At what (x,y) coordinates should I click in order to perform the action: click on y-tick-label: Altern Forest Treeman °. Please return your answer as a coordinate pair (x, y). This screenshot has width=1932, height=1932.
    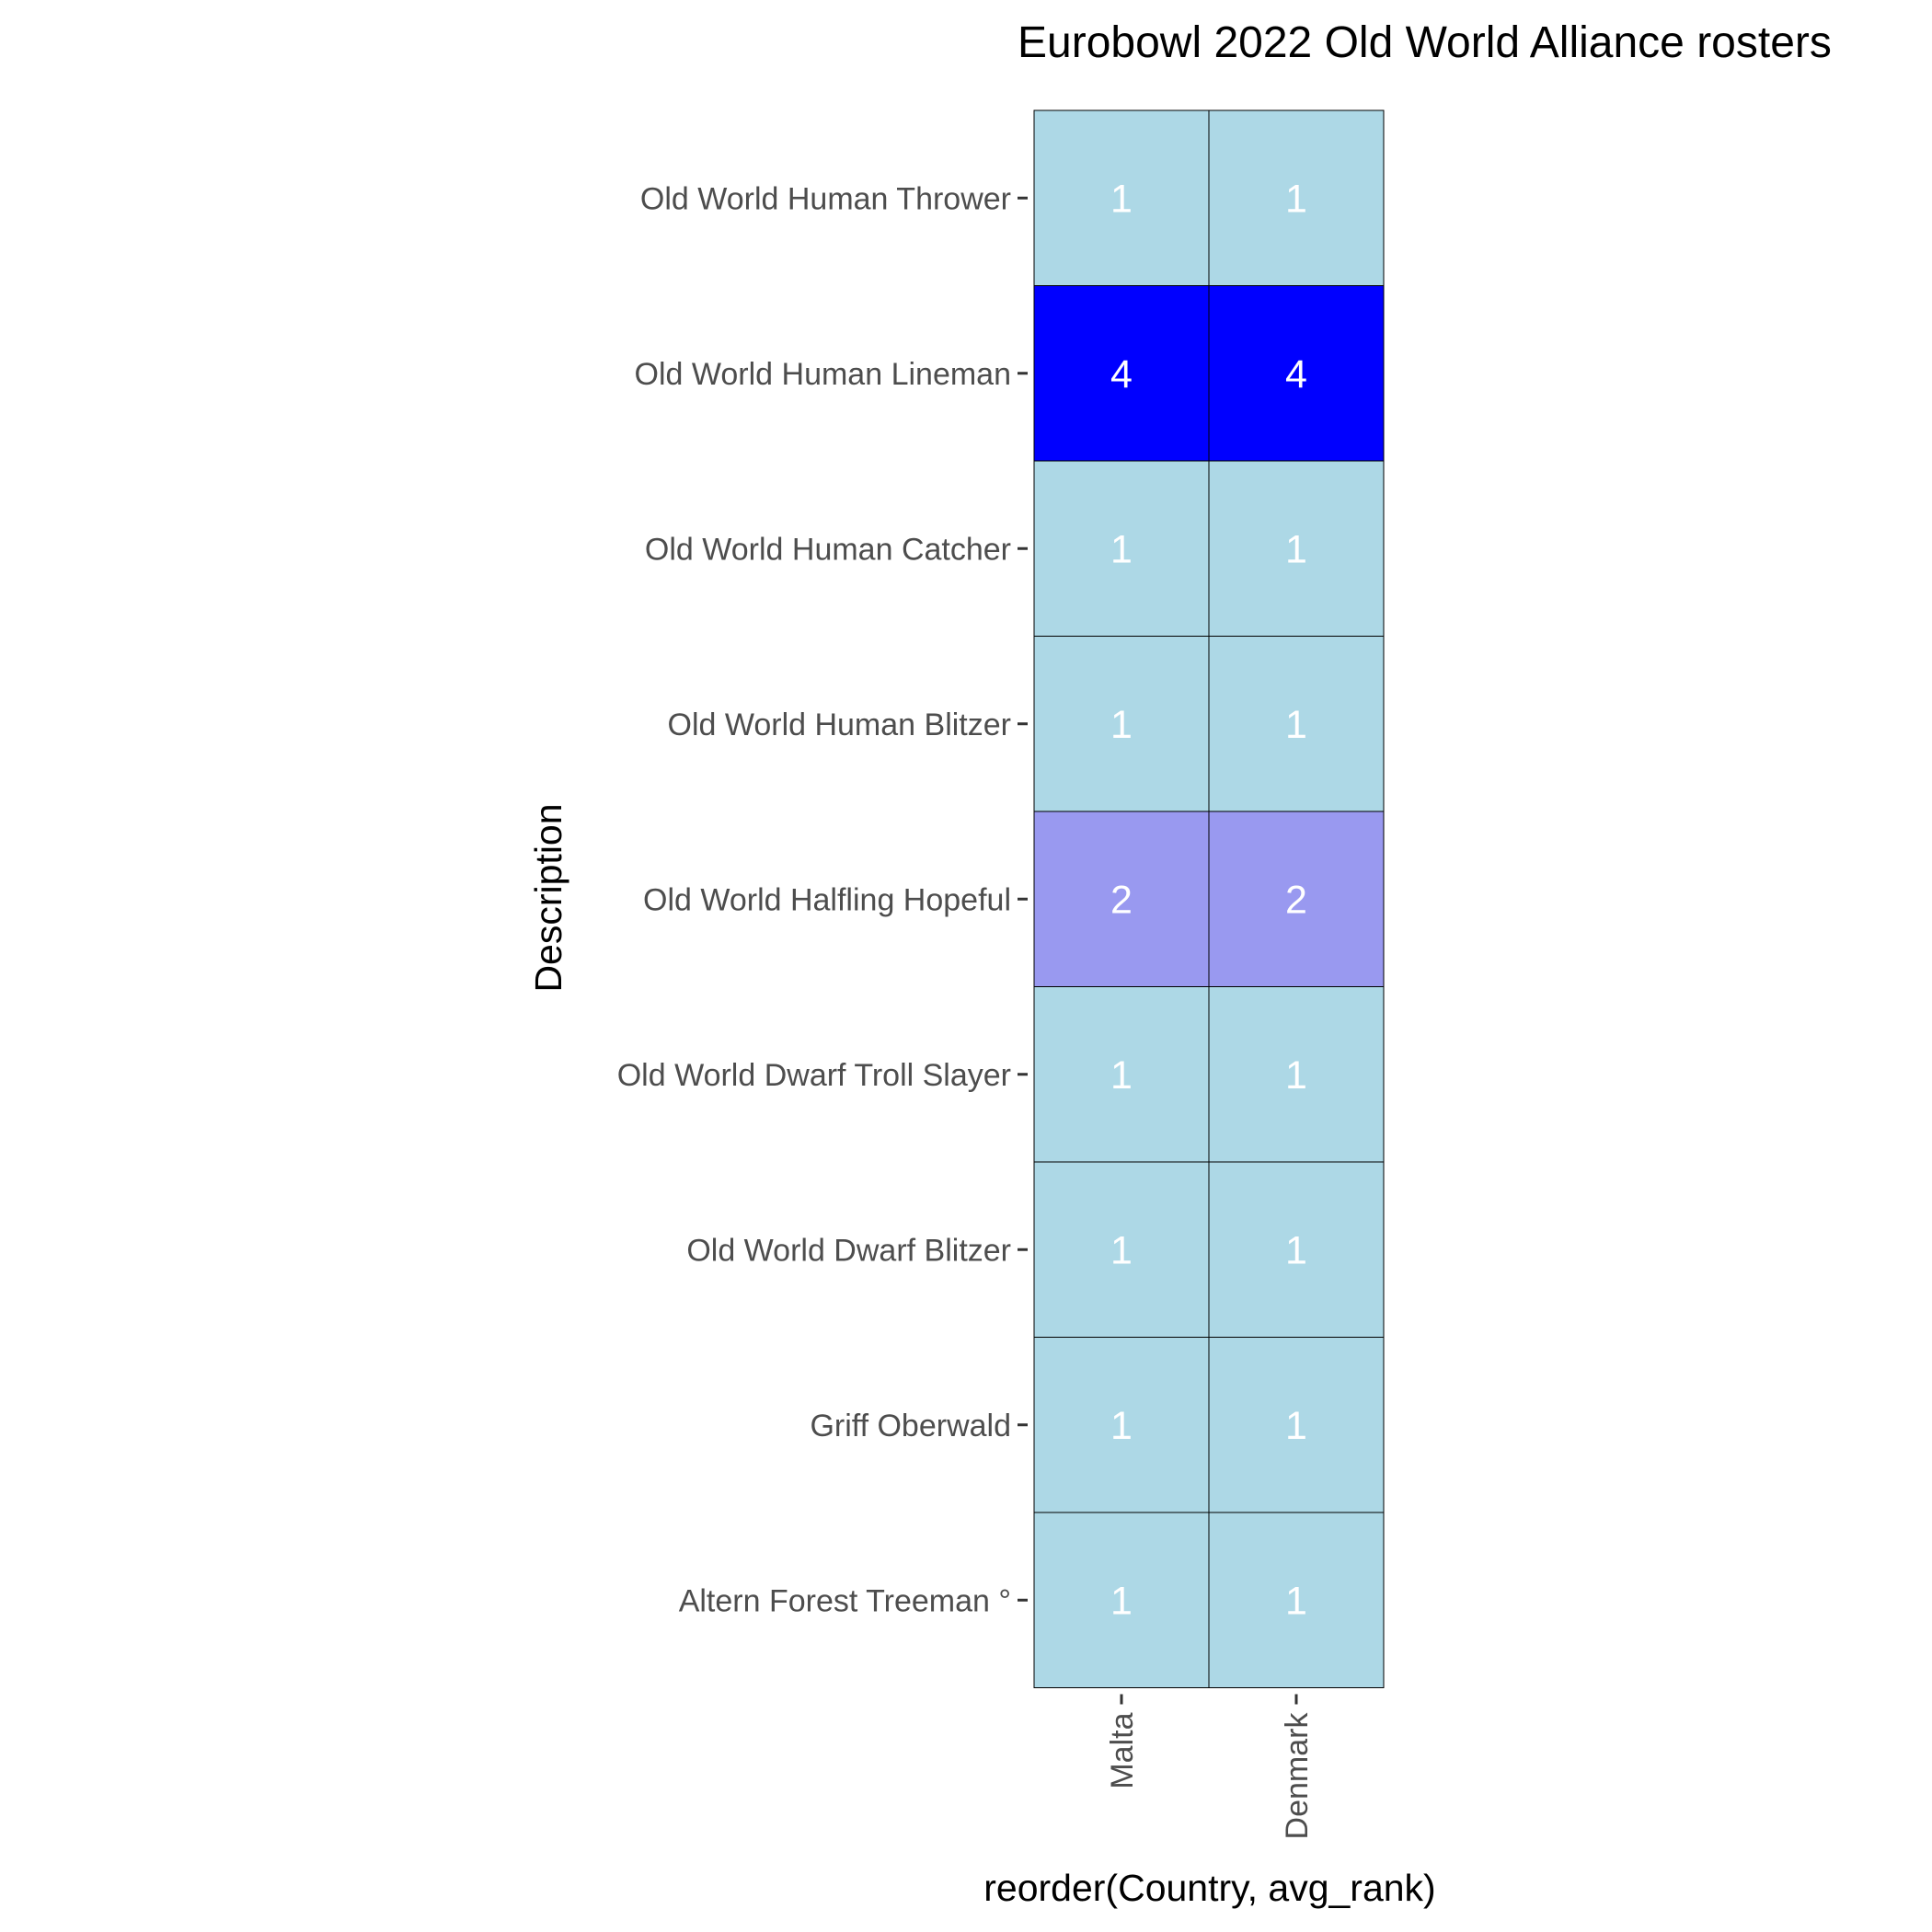
    Looking at the image, I should click on (845, 1600).